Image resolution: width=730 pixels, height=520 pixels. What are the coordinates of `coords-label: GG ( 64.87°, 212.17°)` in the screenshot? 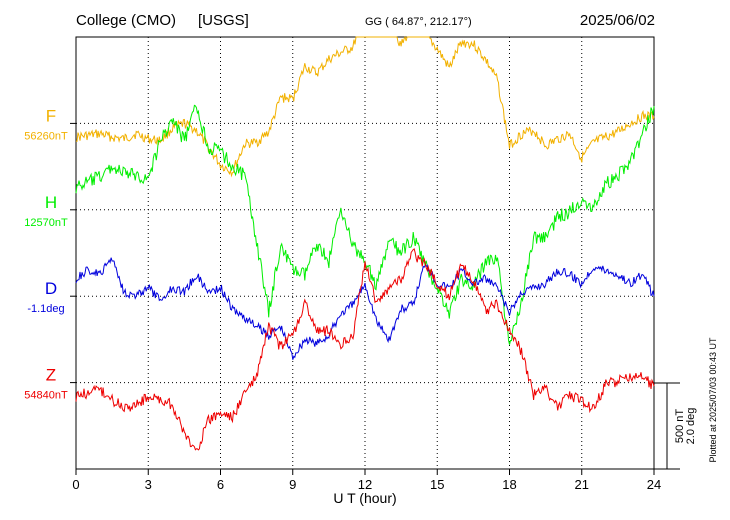 It's located at (418, 22).